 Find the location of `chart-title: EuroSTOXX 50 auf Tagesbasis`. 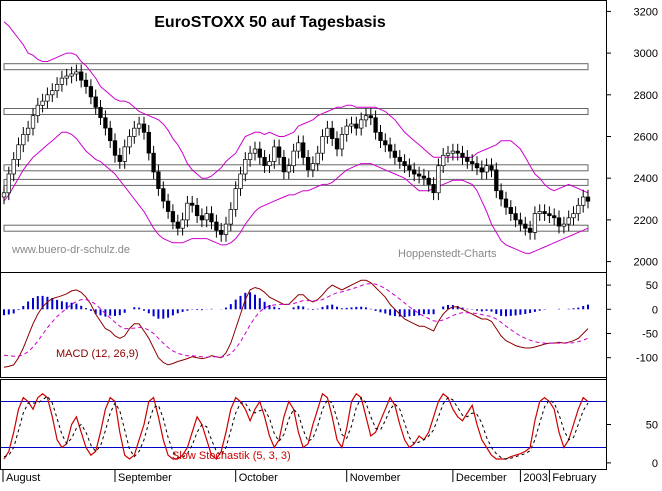

chart-title: EuroSTOXX 50 auf Tagesbasis is located at coordinates (270, 22).